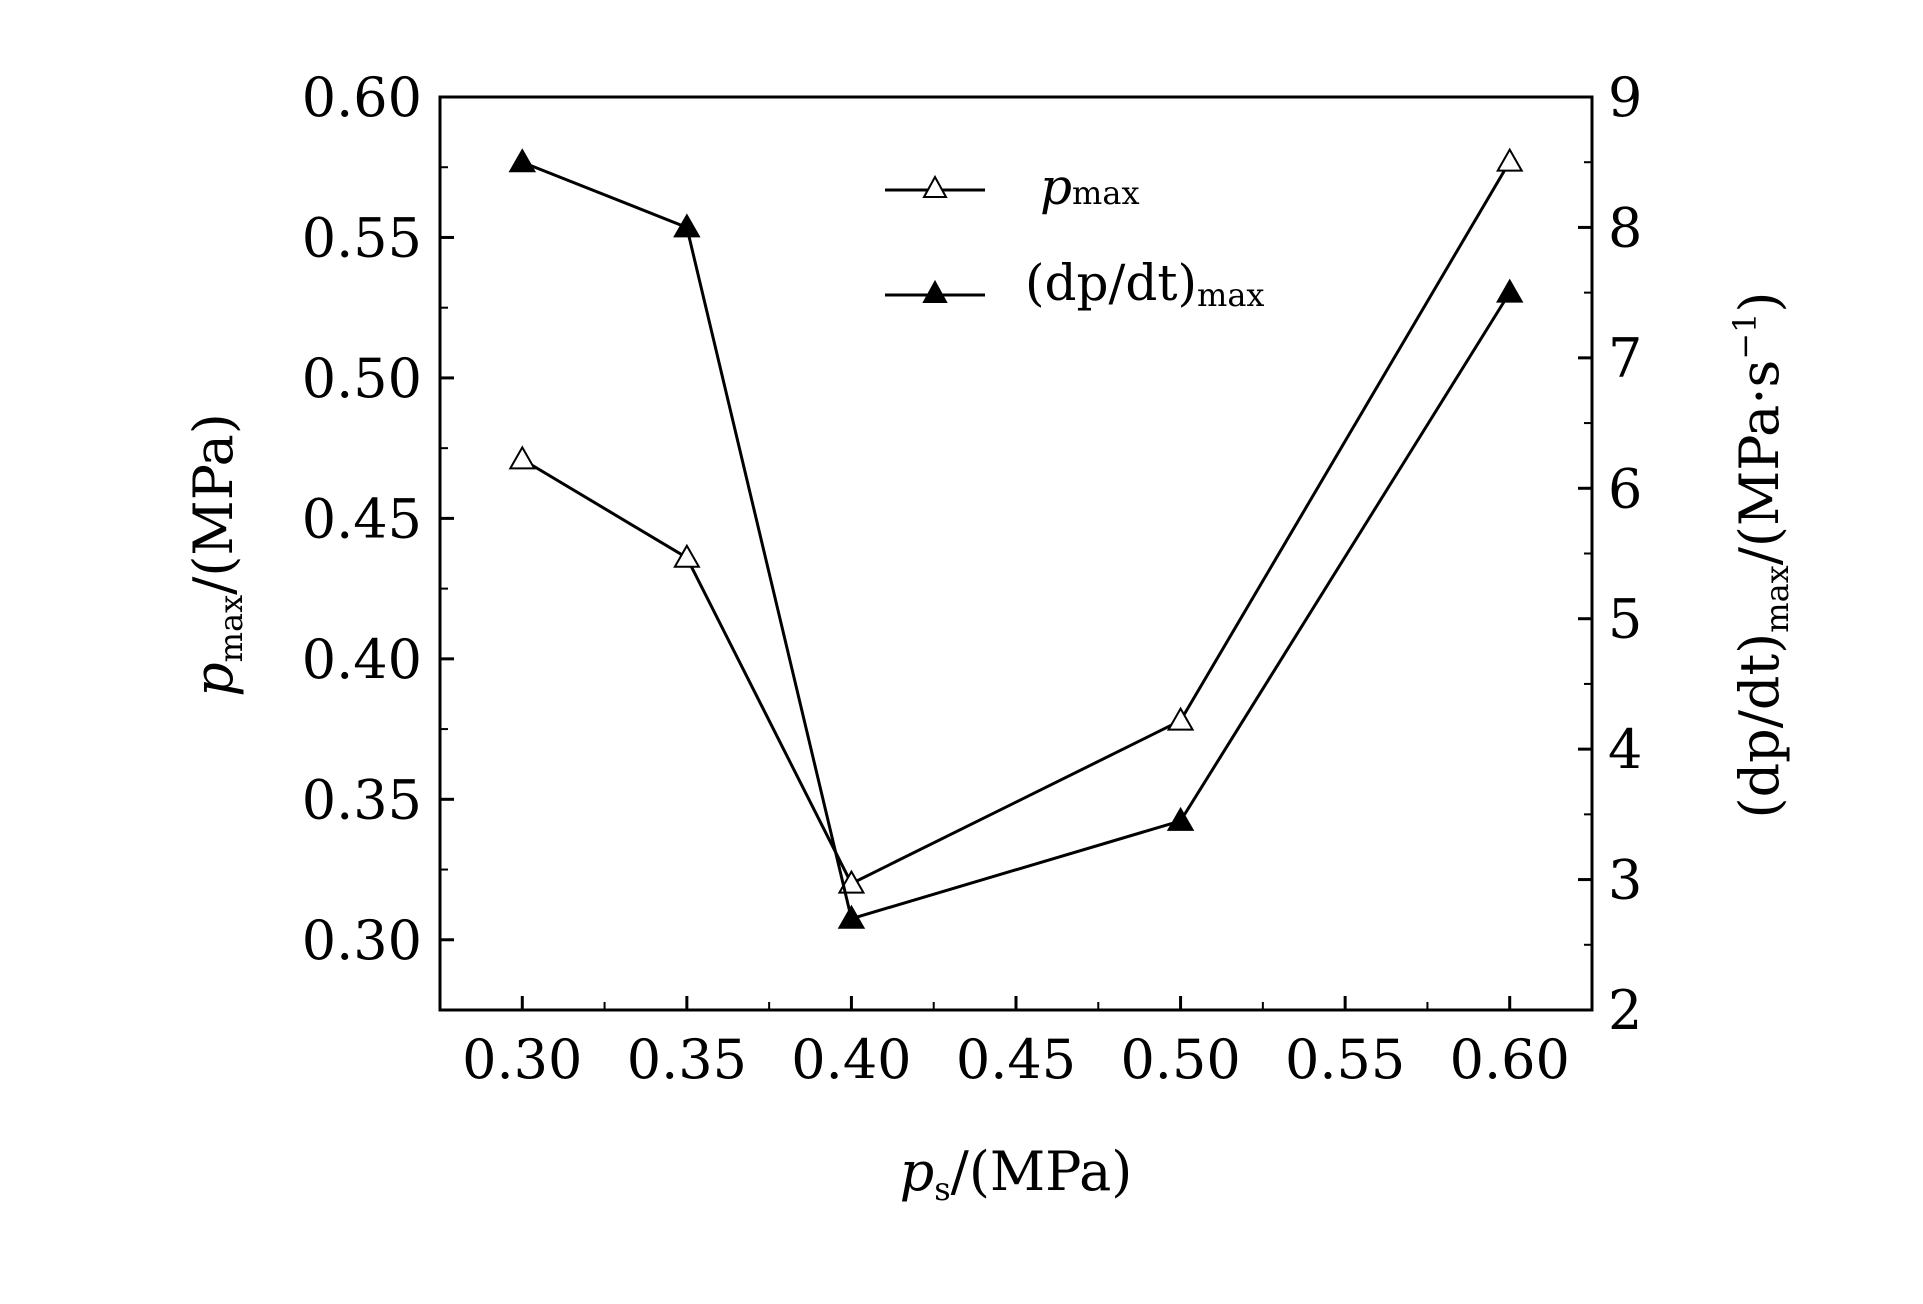 The image size is (1923, 1304). What do you see at coordinates (1610, 554) in the screenshot?
I see `right-y-axis-ticks: 2 3 4 5 6 7 8 9` at bounding box center [1610, 554].